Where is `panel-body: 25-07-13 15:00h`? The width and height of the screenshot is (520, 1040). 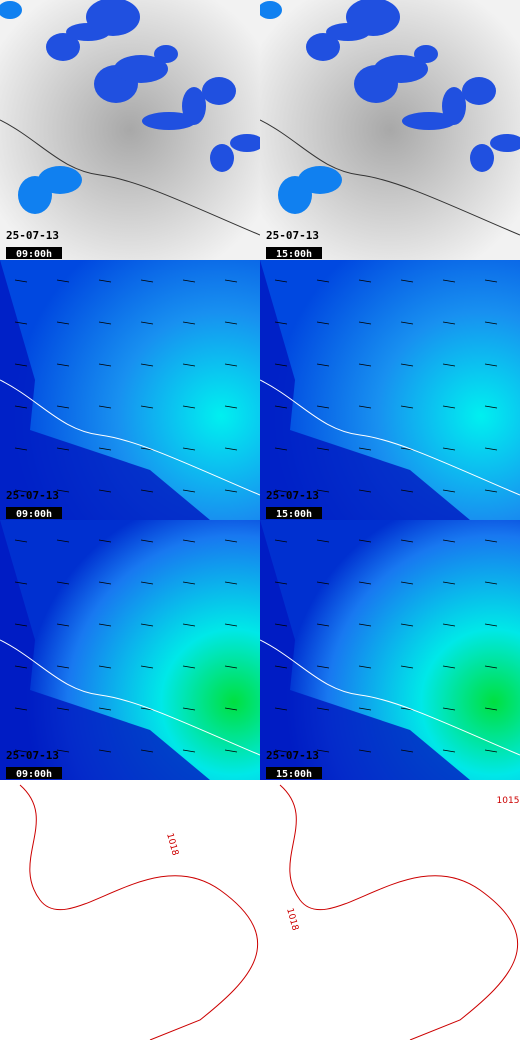 panel-body: 25-07-13 15:00h is located at coordinates (390, 650).